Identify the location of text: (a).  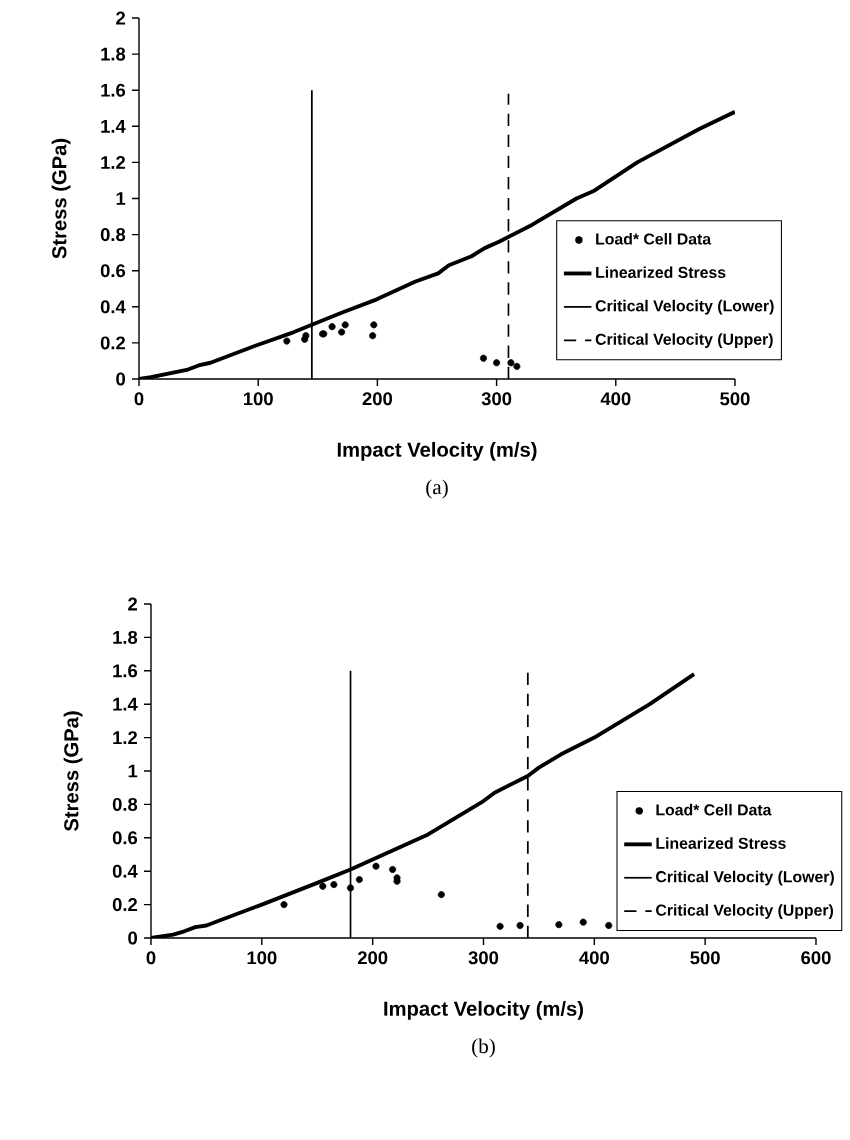
(437, 489).